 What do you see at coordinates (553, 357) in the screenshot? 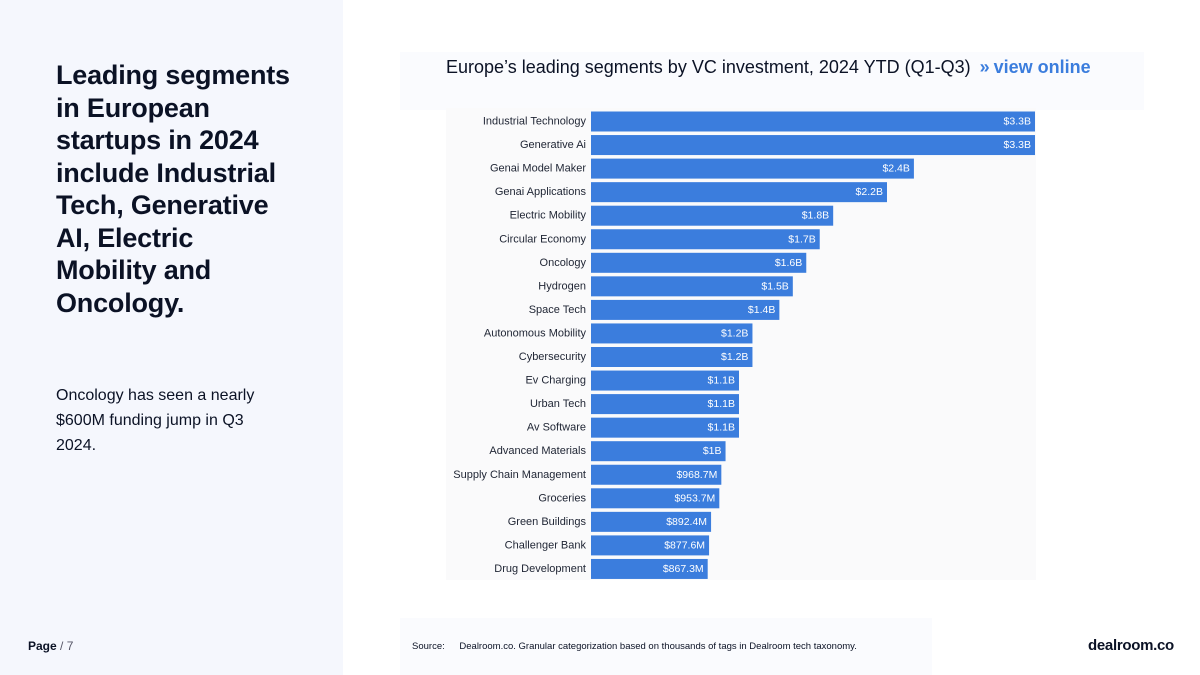
I see `category-label: Cybersecurity` at bounding box center [553, 357].